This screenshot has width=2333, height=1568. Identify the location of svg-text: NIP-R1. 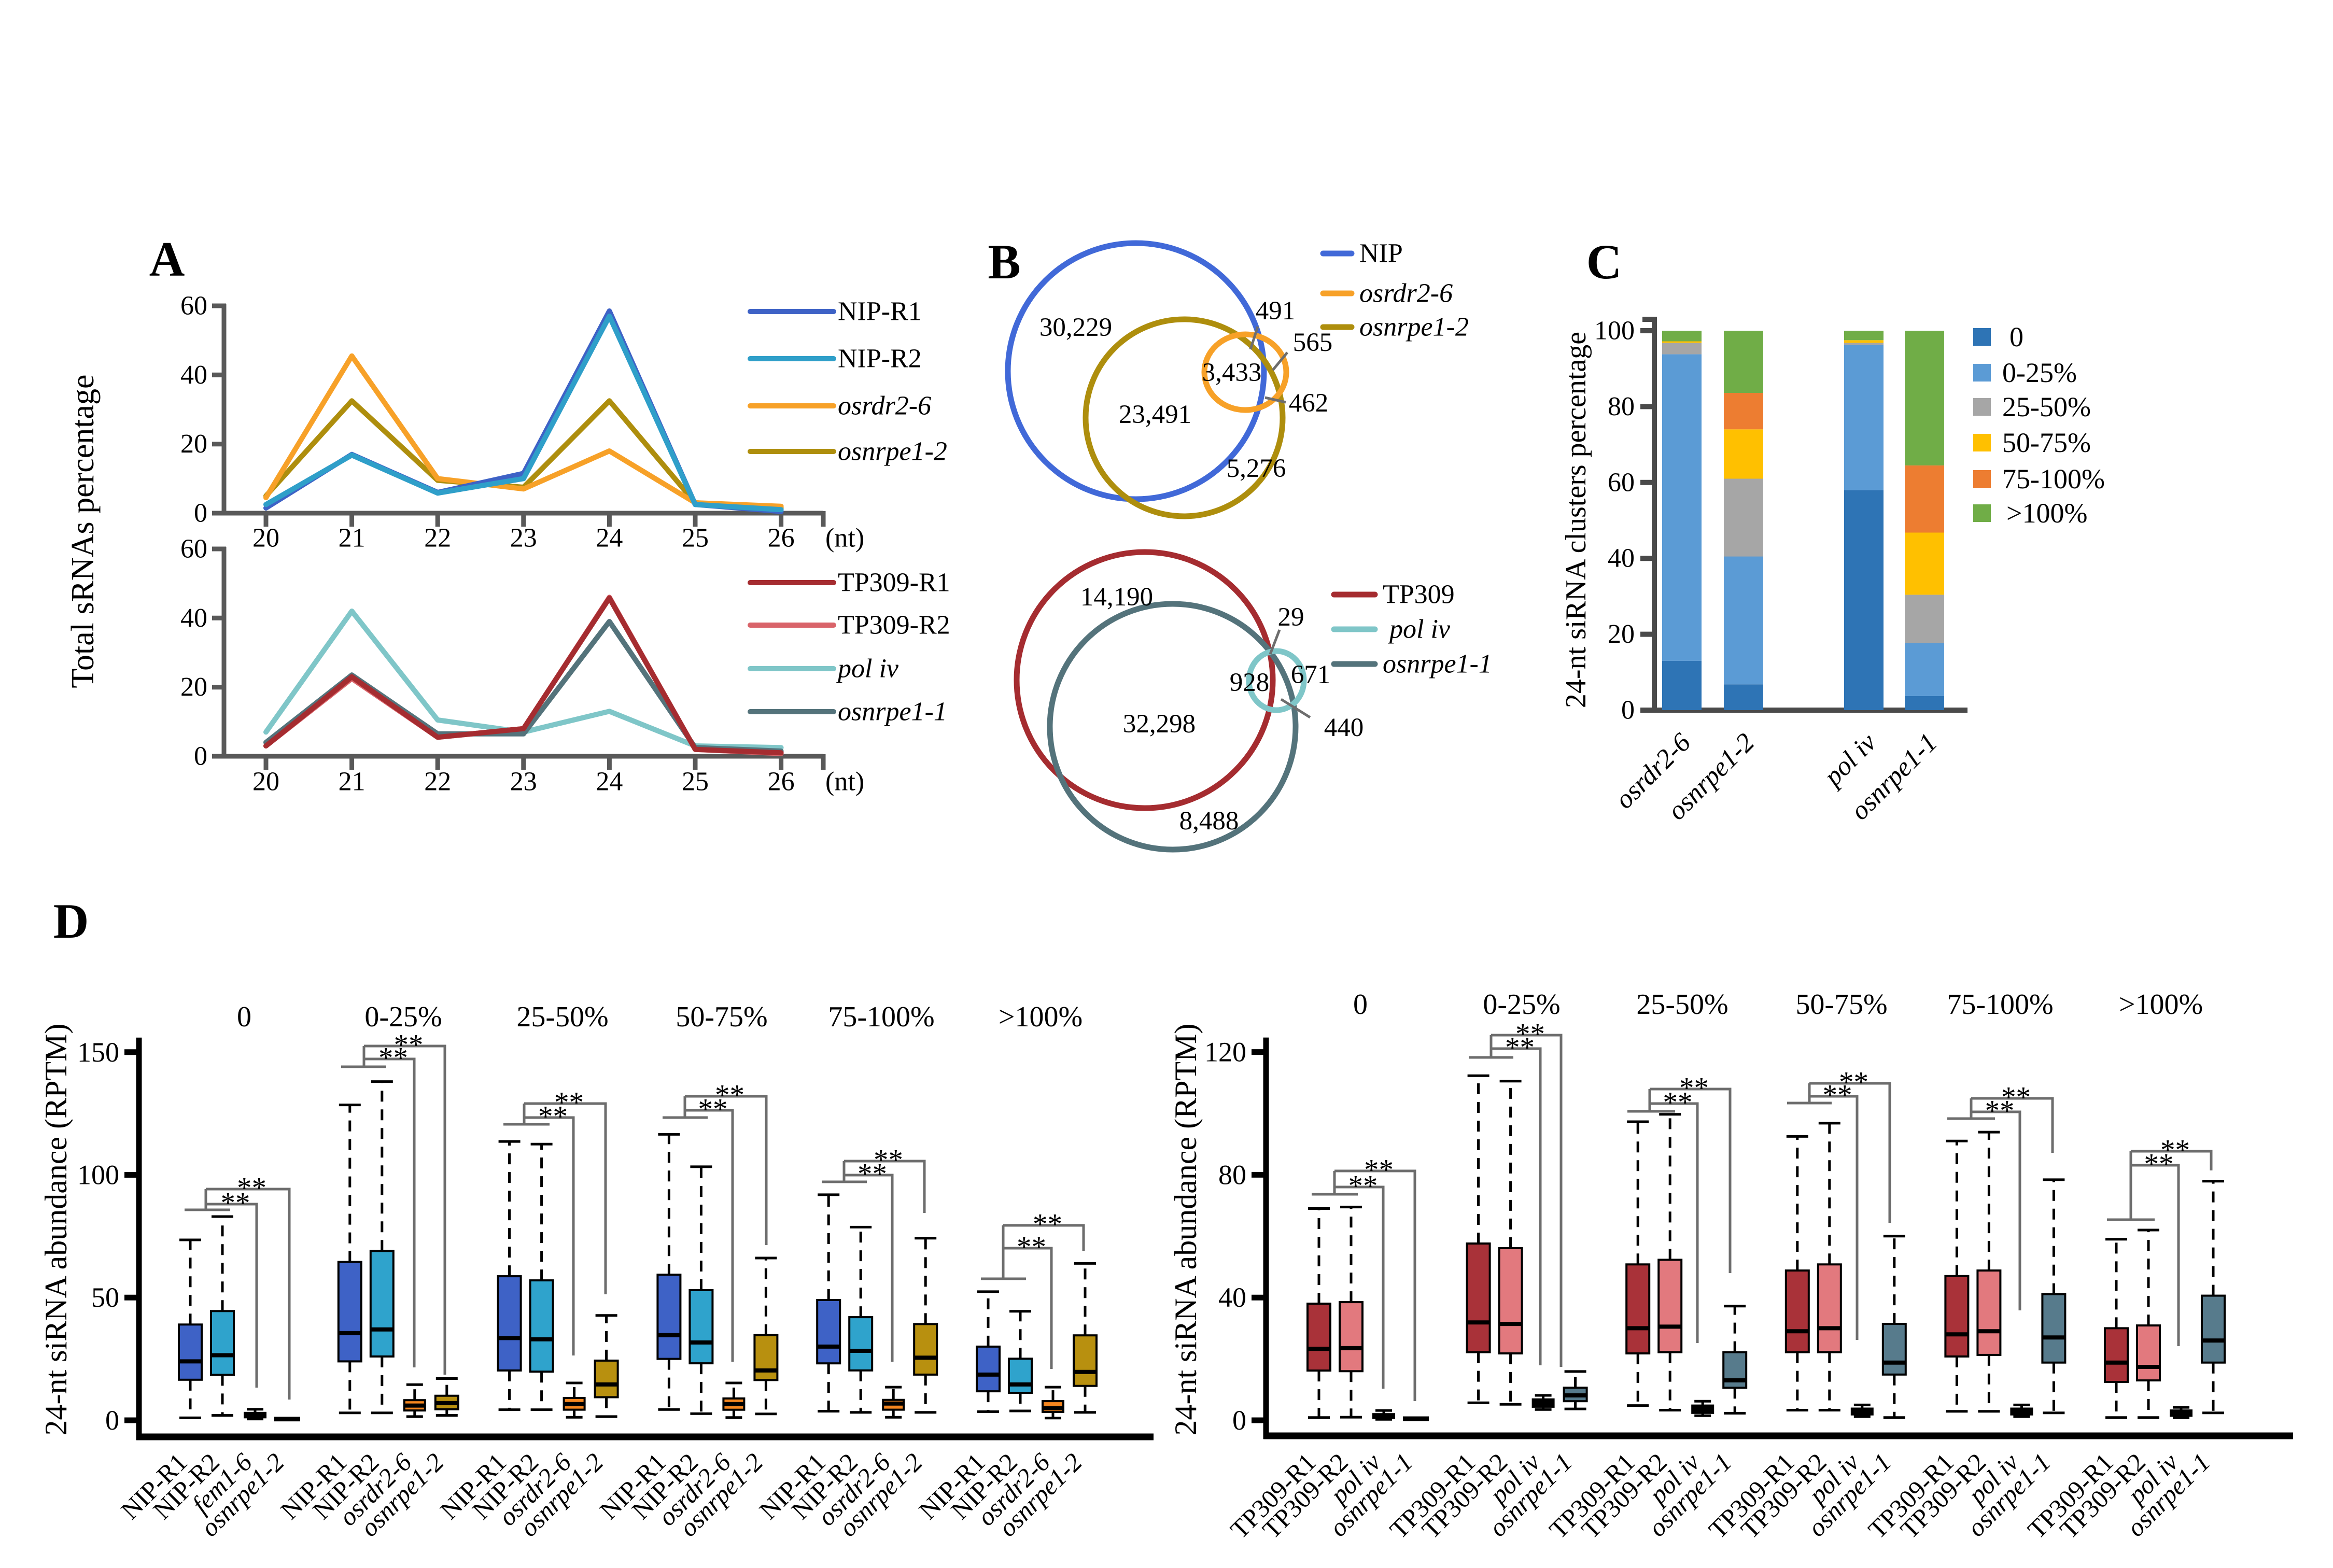
(880, 312).